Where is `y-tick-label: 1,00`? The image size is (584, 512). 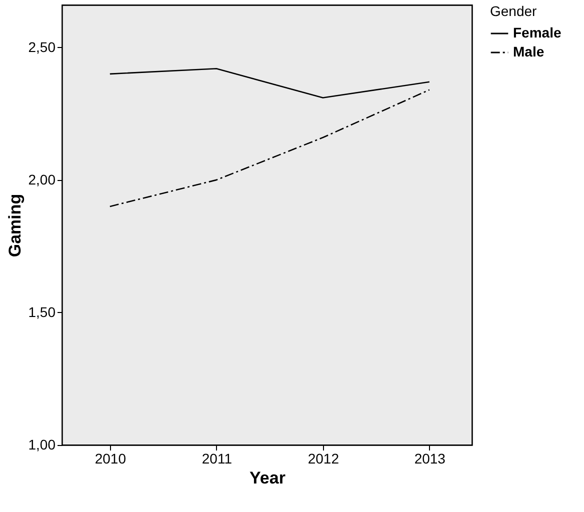 y-tick-label: 1,00 is located at coordinates (42, 444).